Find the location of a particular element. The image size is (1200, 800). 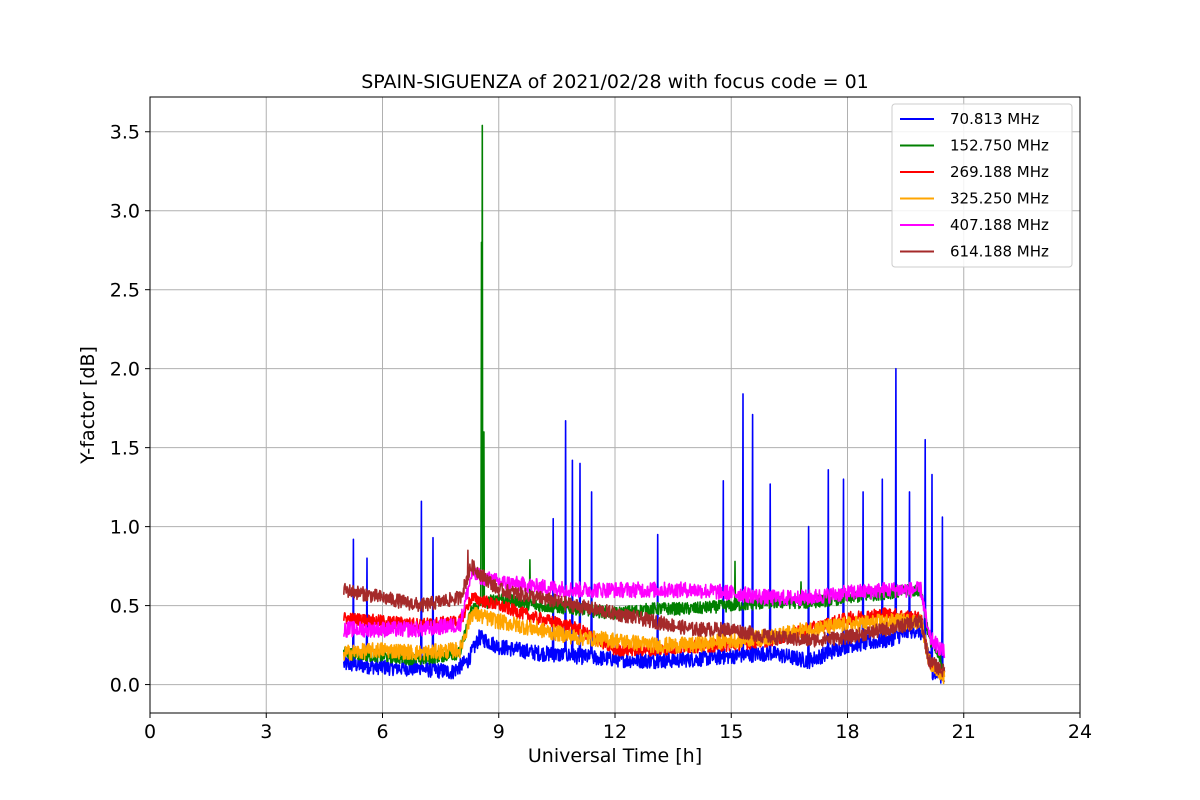

y-tick-label: 0.5 is located at coordinates (125, 607).